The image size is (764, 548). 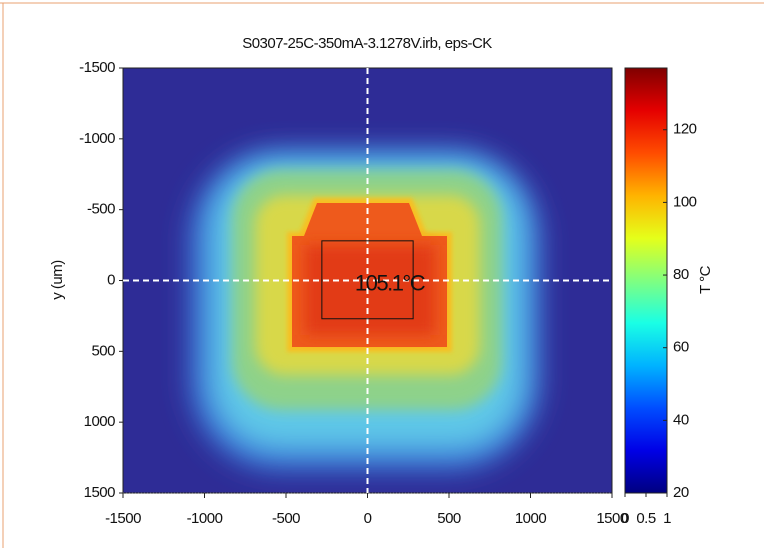 I want to click on colorbar-x-tick-label: 1, so click(x=667, y=518).